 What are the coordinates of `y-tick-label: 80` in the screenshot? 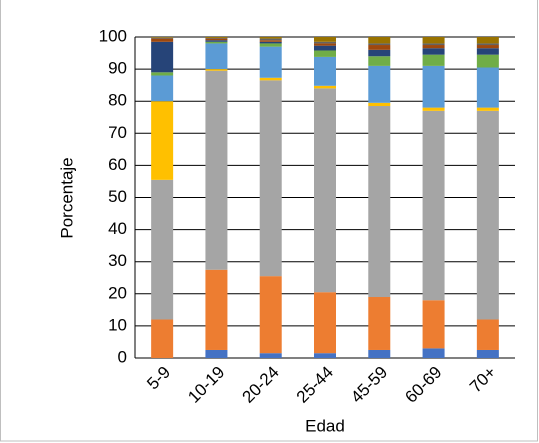 It's located at (117, 100).